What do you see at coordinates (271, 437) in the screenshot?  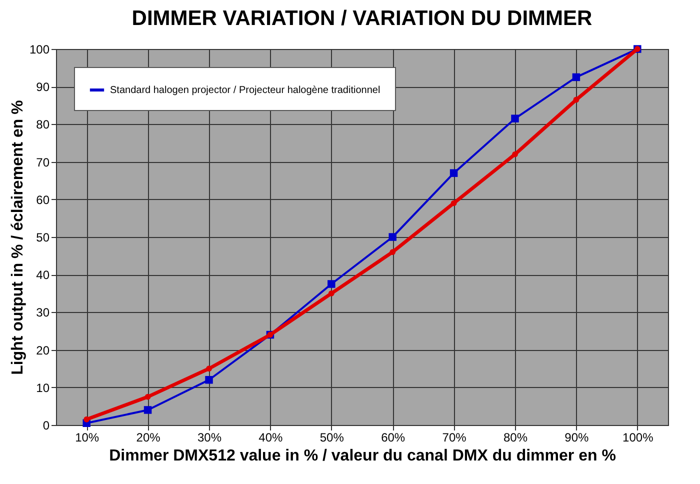 I see `x-tick-label: 40%` at bounding box center [271, 437].